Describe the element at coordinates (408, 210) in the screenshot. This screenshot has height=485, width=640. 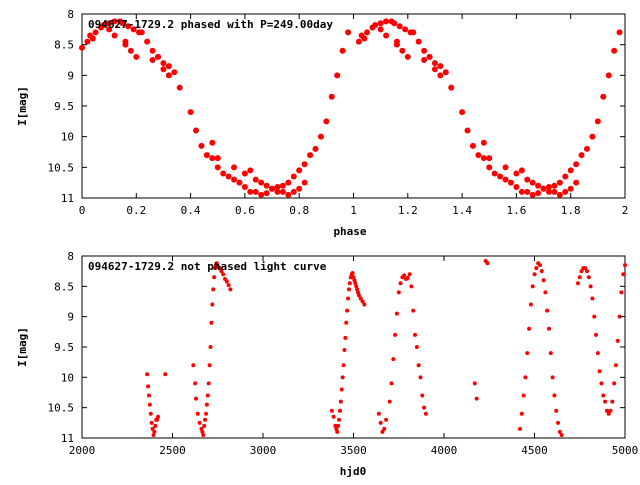
I see `x-tick-label: 1.2` at that location.